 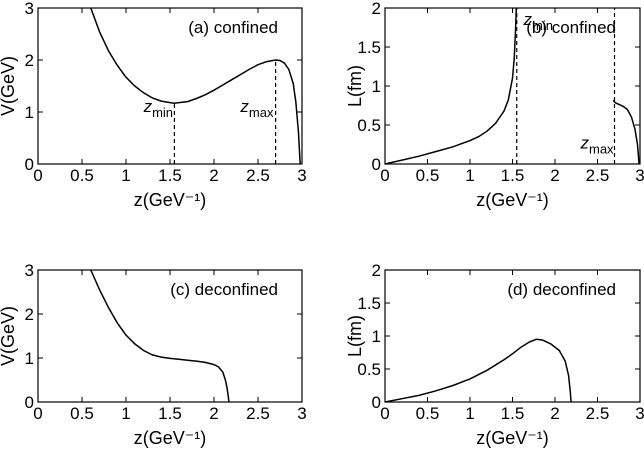 I want to click on y-tick-label-d: 1.5, so click(x=369, y=303).